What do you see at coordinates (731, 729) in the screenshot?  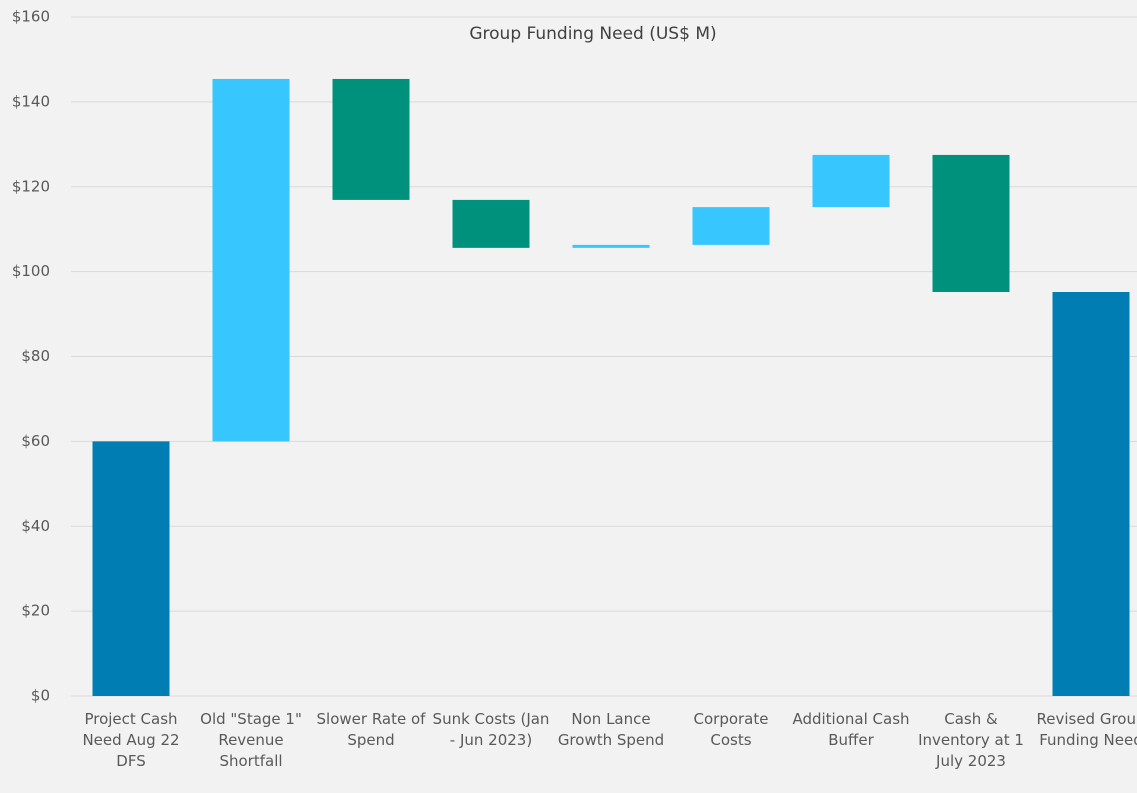 I see `x-tick-label: Corporate Costs` at bounding box center [731, 729].